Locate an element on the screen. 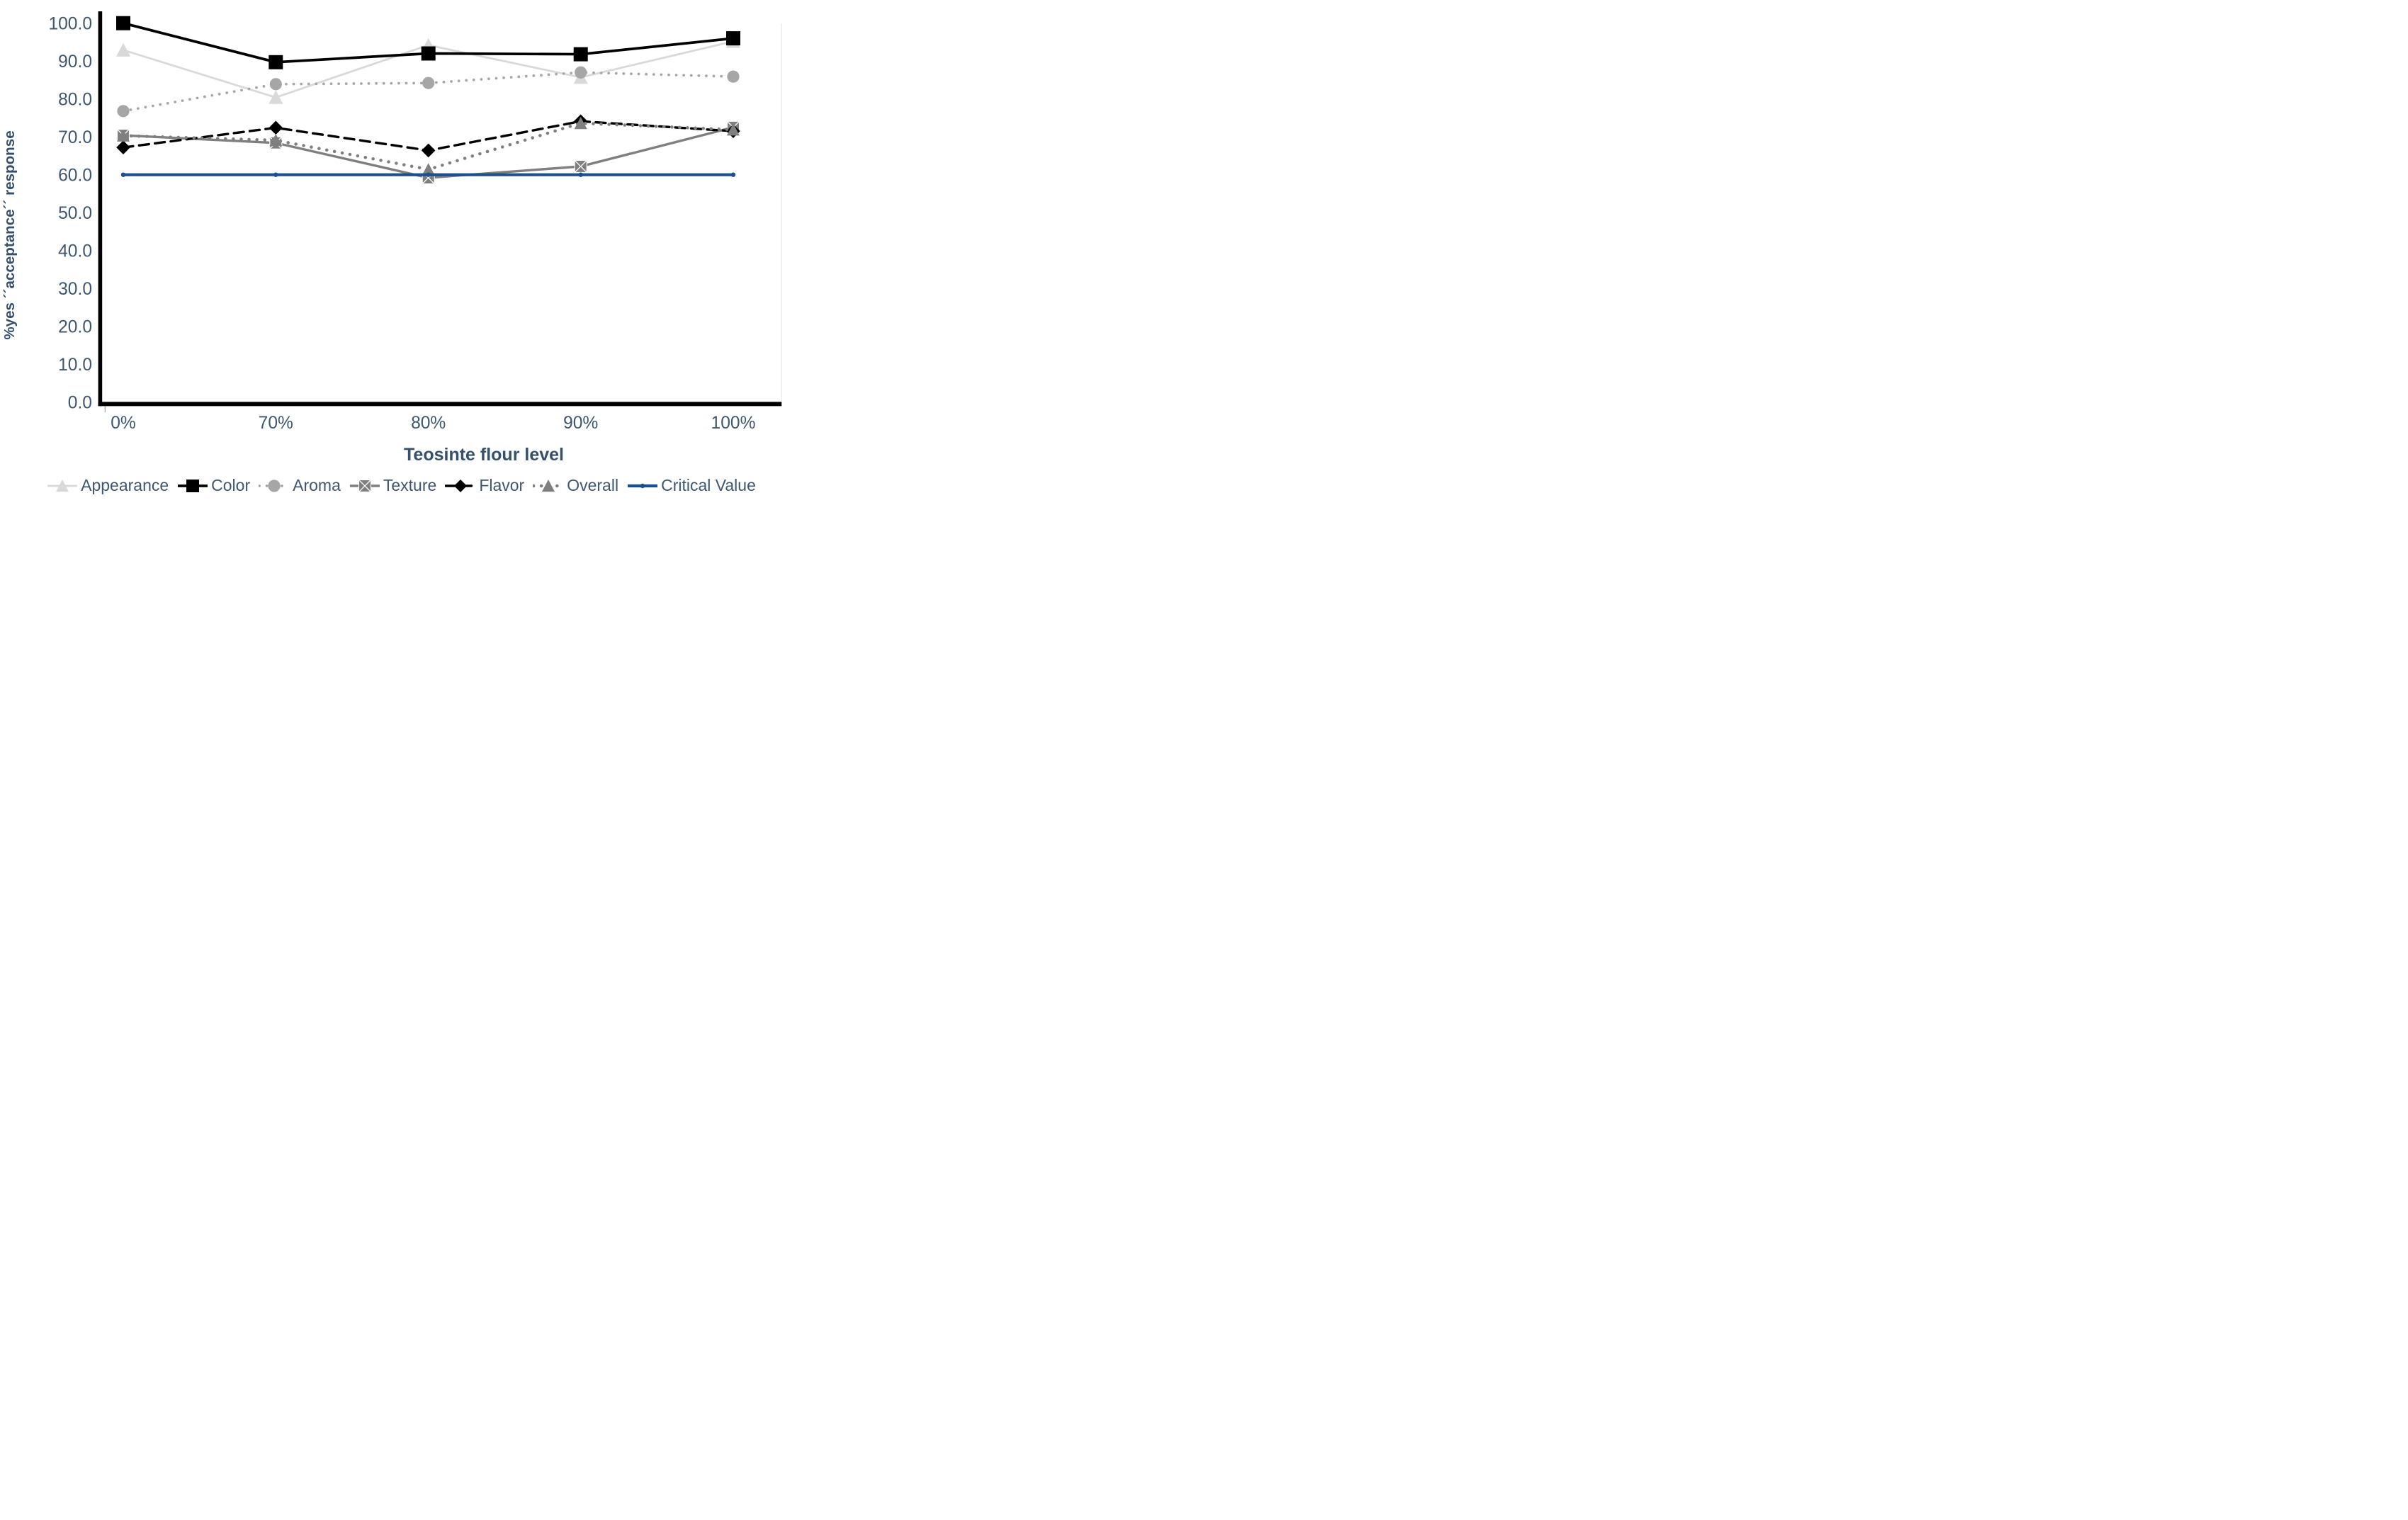  legend-item-aroma: Aroma is located at coordinates (300, 485).